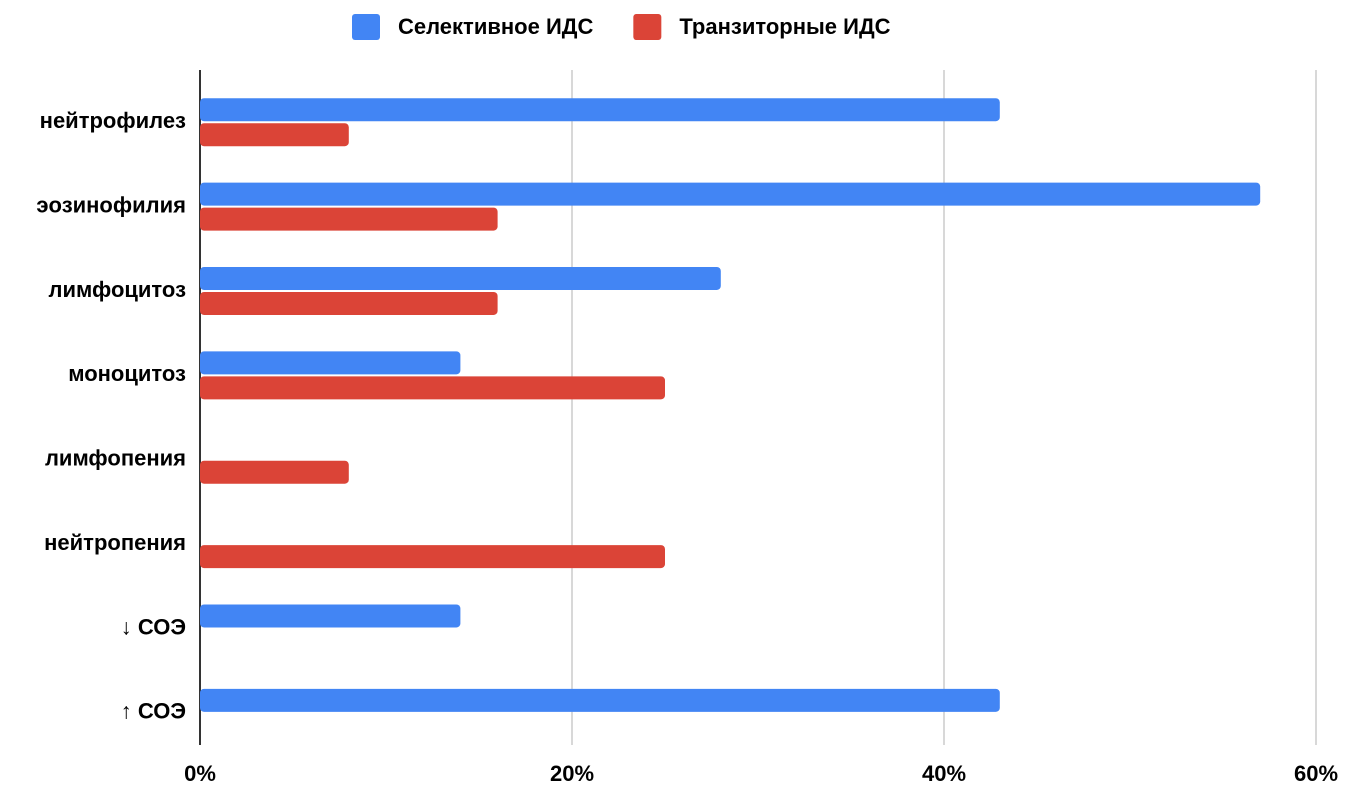  I want to click on y-tick-label: нейтропения, so click(115, 542).